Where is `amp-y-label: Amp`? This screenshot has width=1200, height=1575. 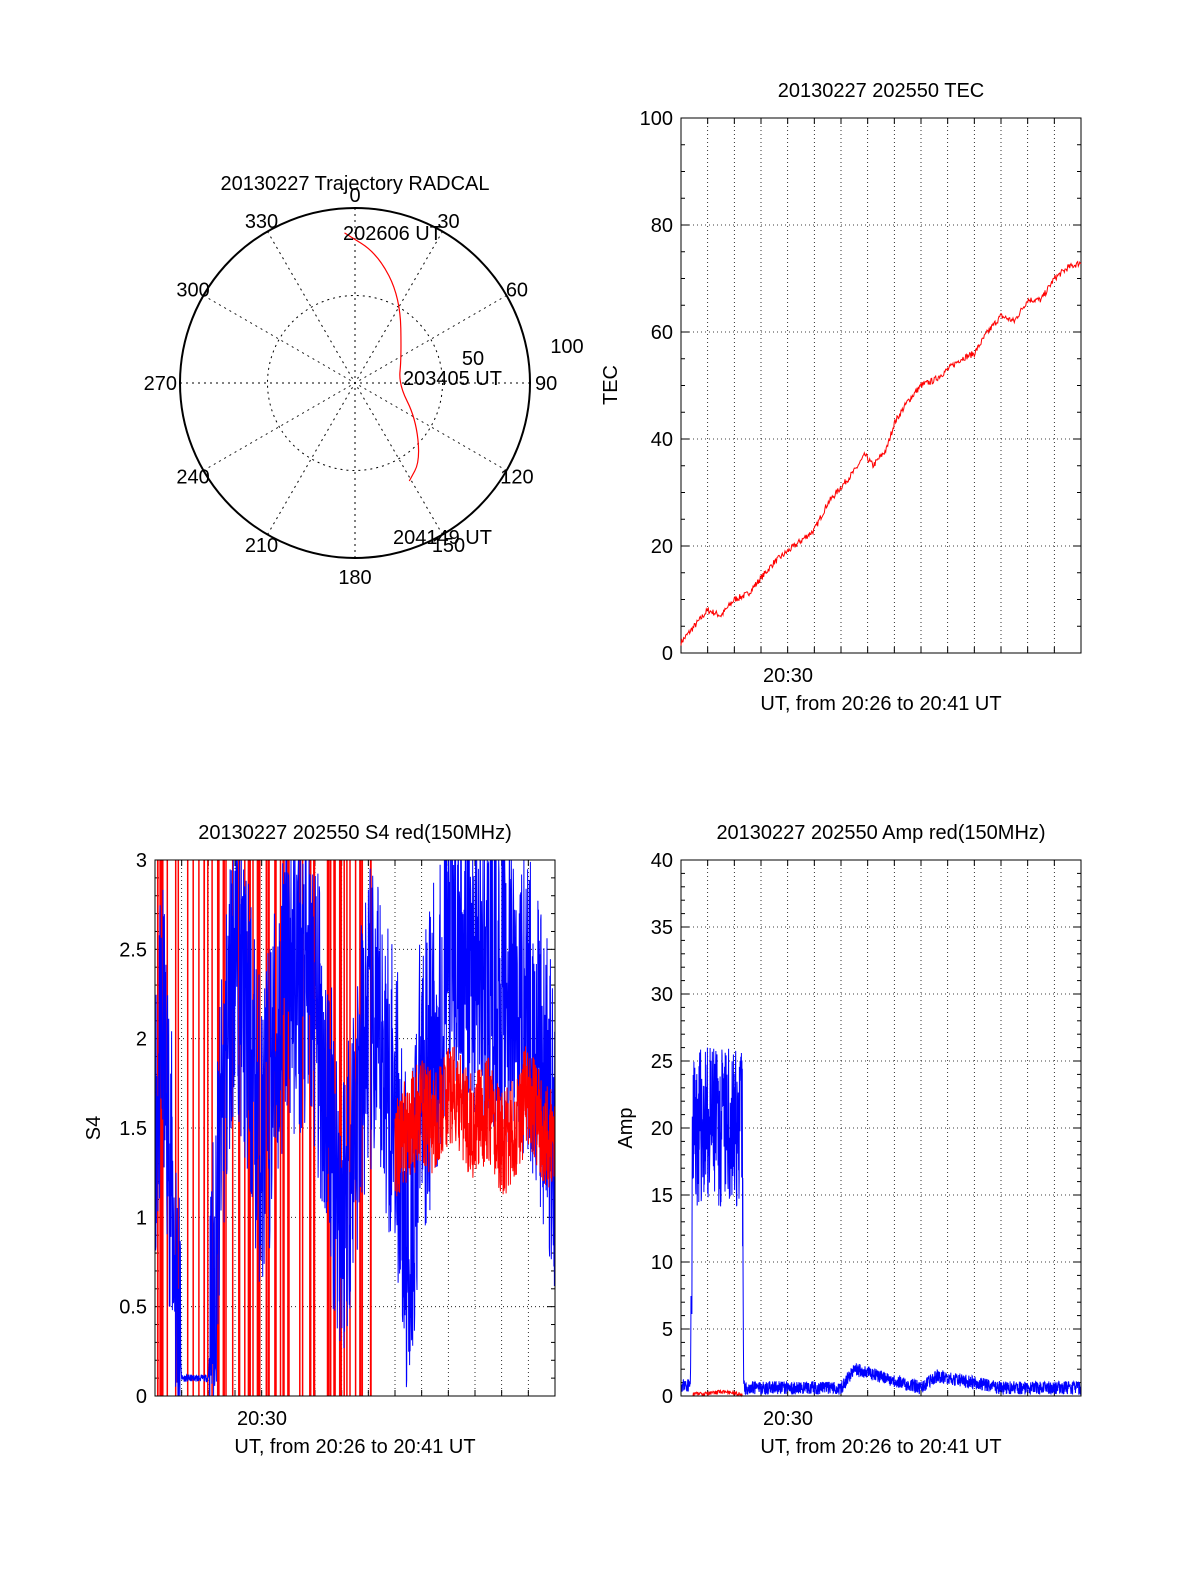 amp-y-label: Amp is located at coordinates (626, 1127).